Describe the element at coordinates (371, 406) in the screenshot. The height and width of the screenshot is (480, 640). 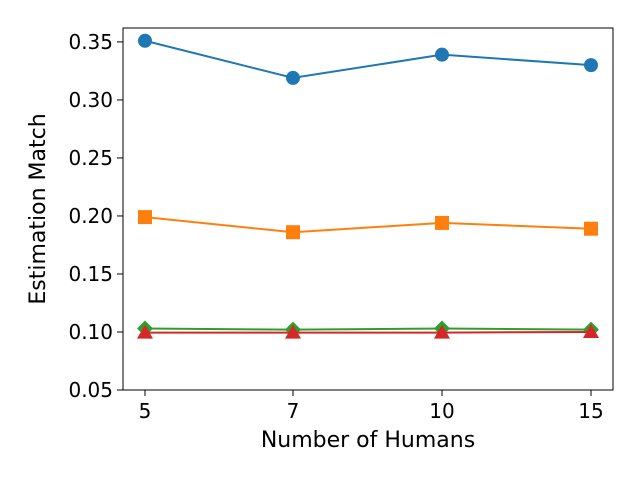
I see `x-axis: 5 7 10 15` at that location.